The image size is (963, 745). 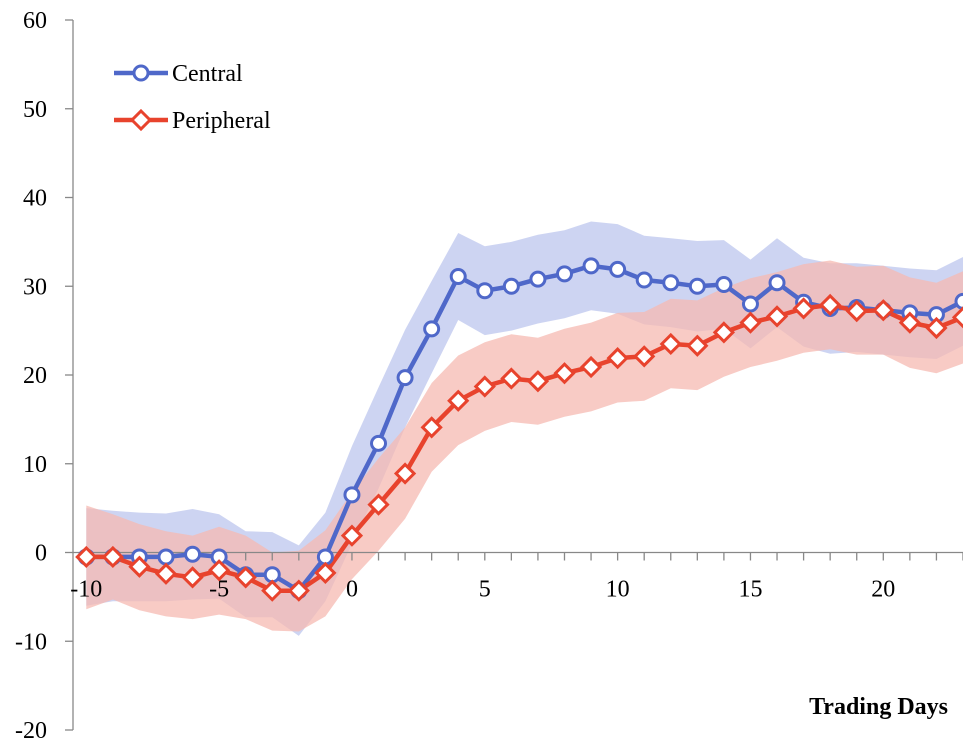 What do you see at coordinates (31, 642) in the screenshot?
I see `y-tick-label: -10` at bounding box center [31, 642].